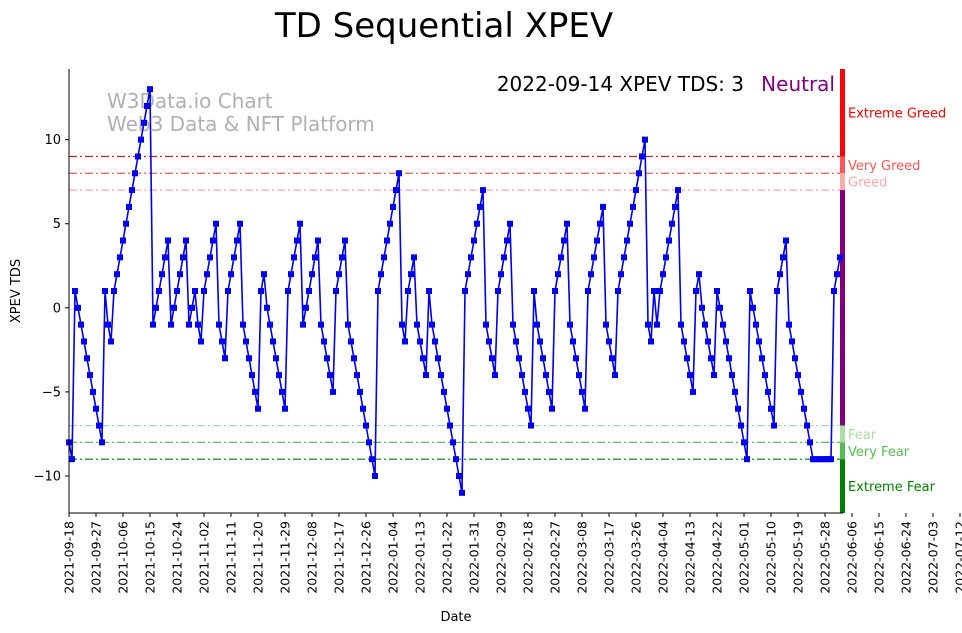 The height and width of the screenshot is (633, 962). What do you see at coordinates (852, 557) in the screenshot?
I see `x-tick-label: 2022-06-06` at bounding box center [852, 557].